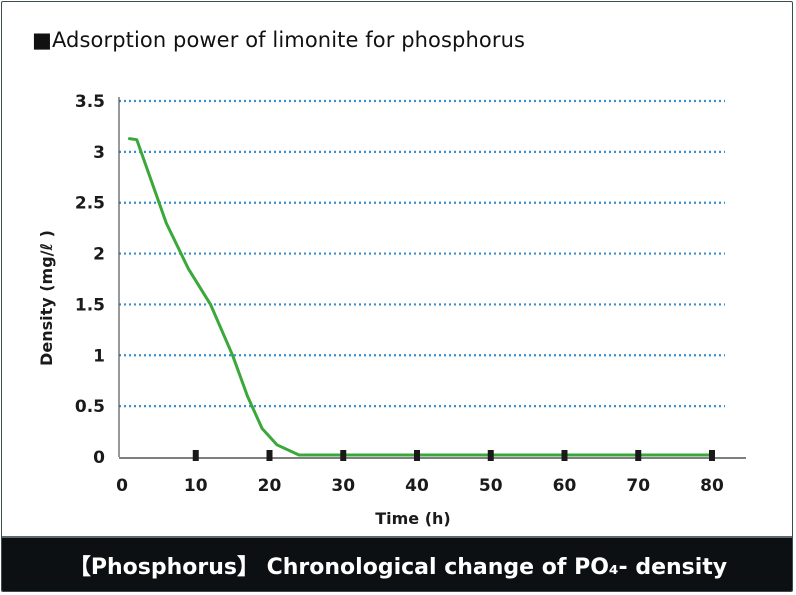 This screenshot has width=796, height=595. What do you see at coordinates (343, 486) in the screenshot?
I see `x-tick-label: 30` at bounding box center [343, 486].